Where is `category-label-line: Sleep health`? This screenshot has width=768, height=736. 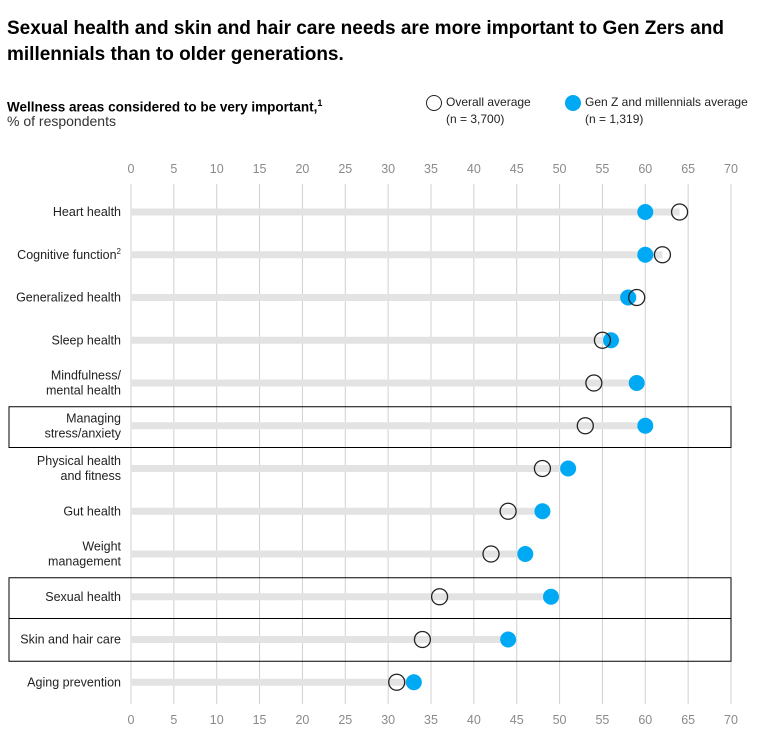
category-label-line: Sleep health is located at coordinates (86, 340).